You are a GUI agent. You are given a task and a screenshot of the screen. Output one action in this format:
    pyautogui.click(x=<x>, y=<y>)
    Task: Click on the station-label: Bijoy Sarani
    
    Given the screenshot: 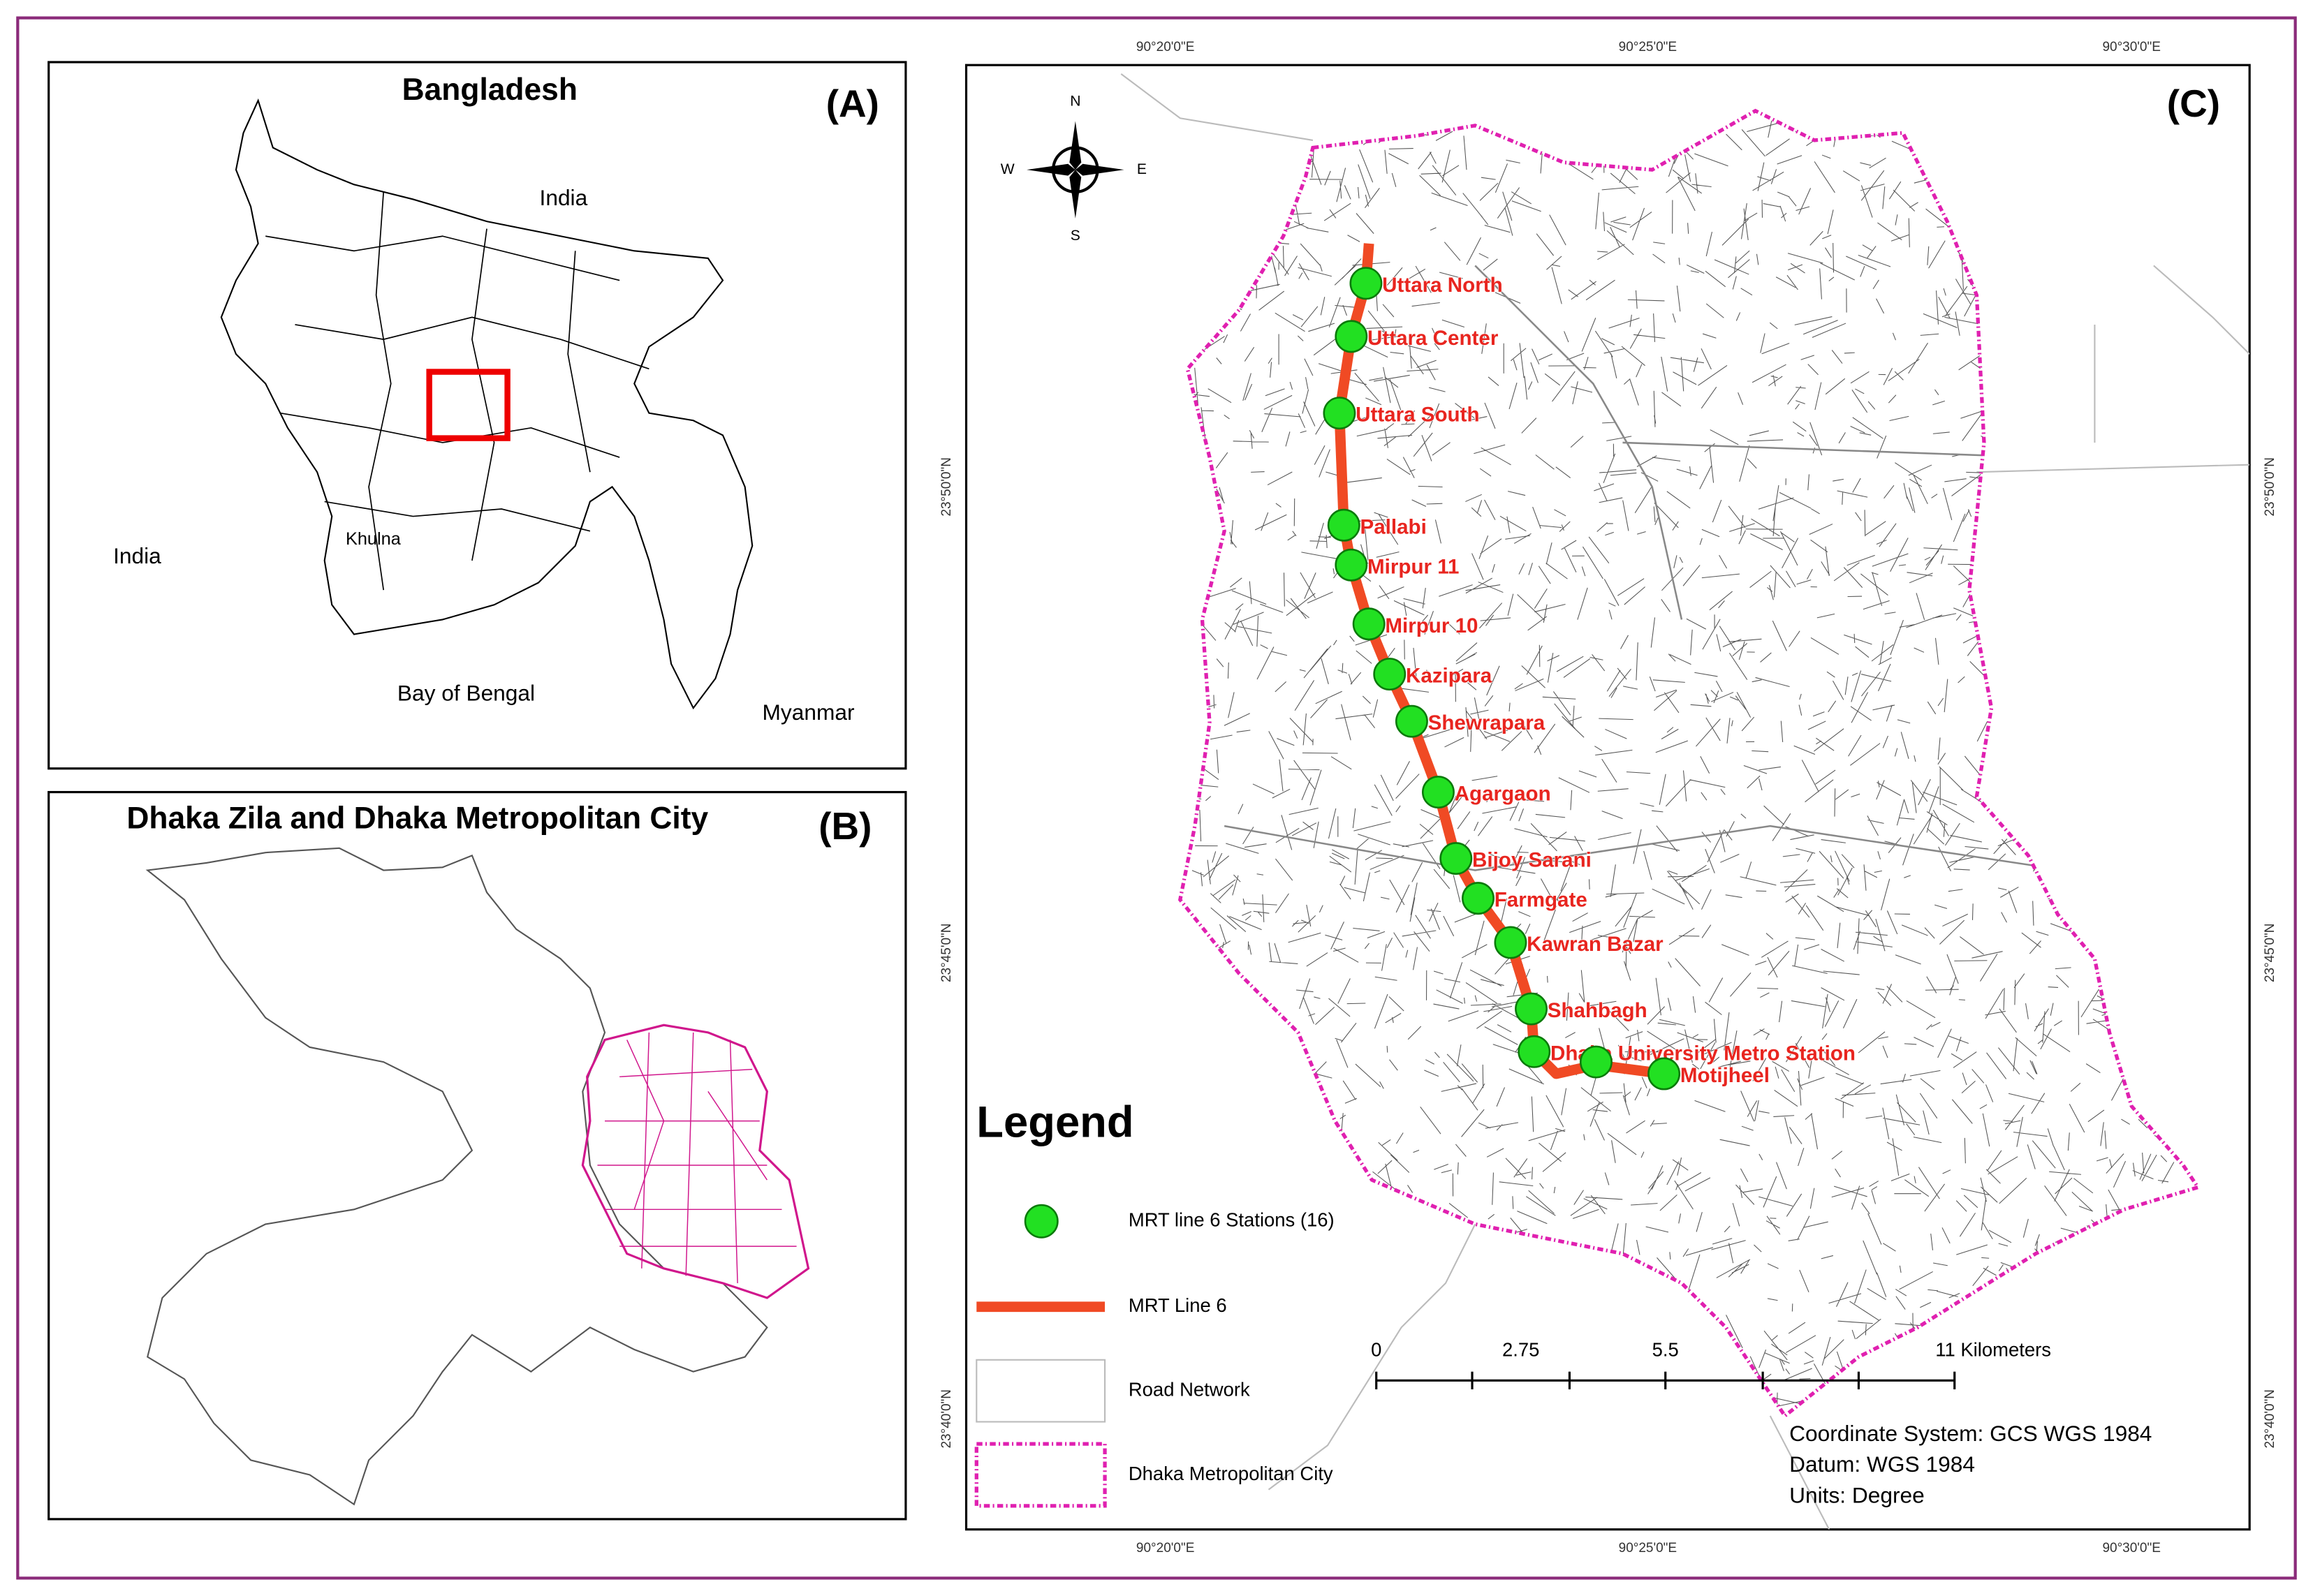 What is the action you would take?
    pyautogui.click(x=1532, y=860)
    